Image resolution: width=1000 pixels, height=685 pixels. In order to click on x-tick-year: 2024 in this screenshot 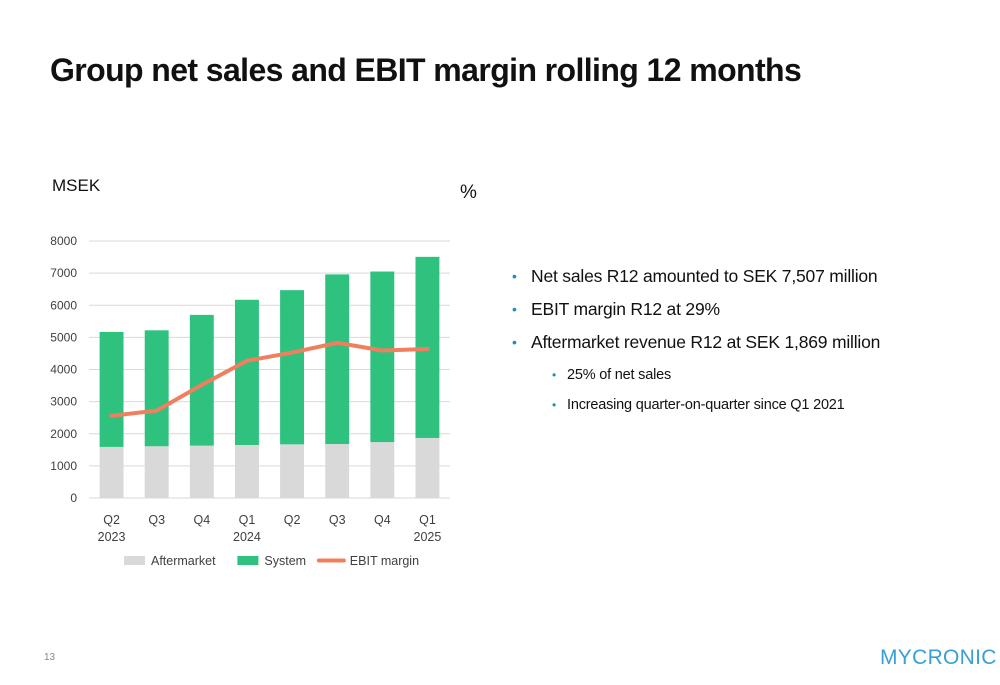, I will do `click(247, 537)`.